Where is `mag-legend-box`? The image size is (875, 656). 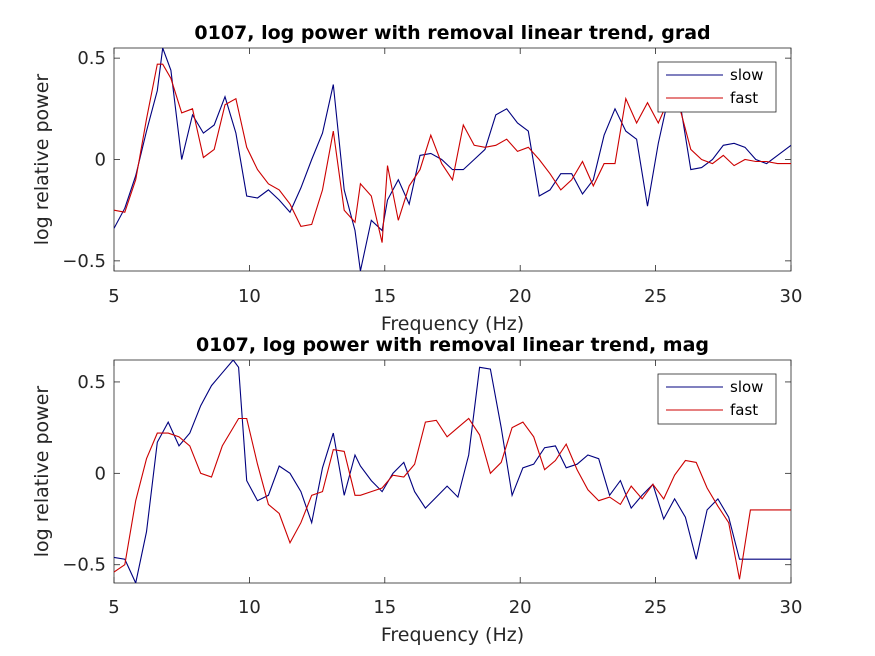 mag-legend-box is located at coordinates (717, 399).